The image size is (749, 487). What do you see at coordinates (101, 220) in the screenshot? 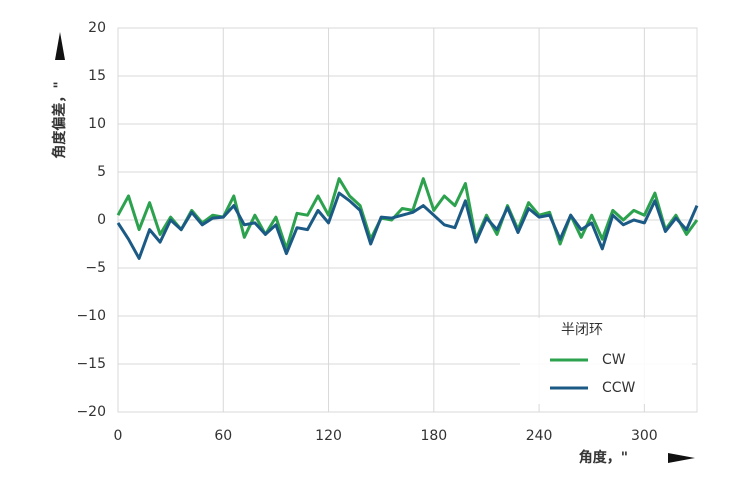
I see `y-tick-label: 0` at bounding box center [101, 220].